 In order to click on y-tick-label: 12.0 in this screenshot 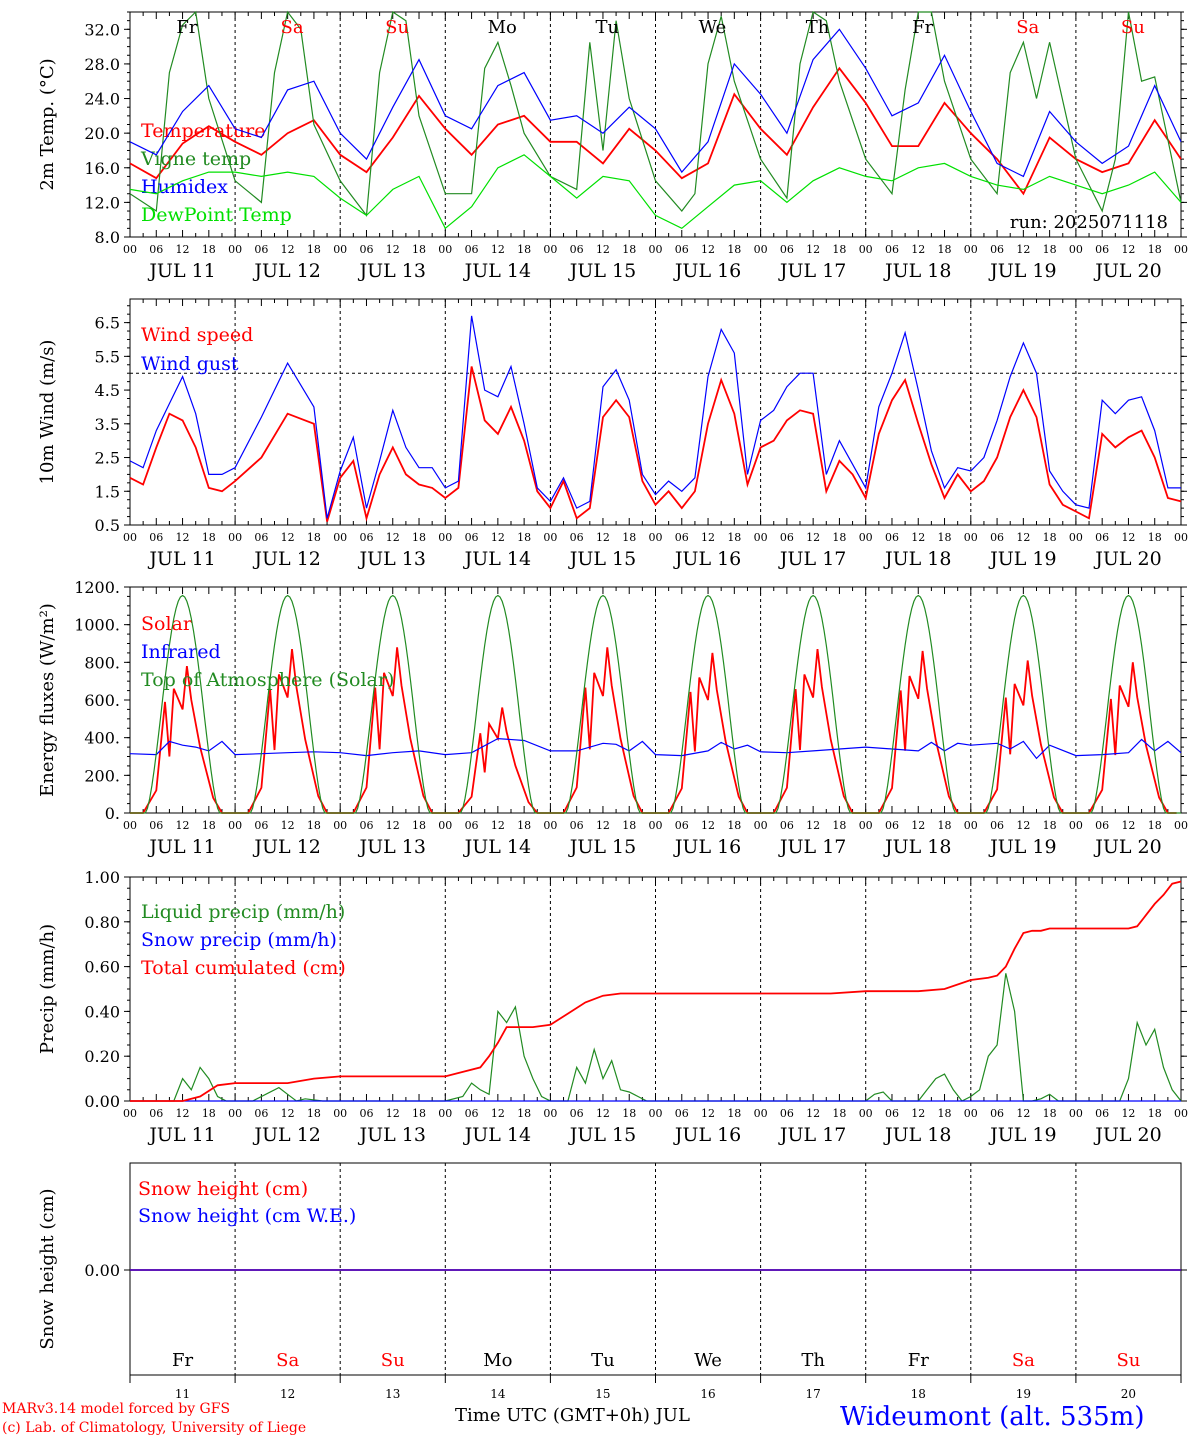, I will do `click(102, 202)`.